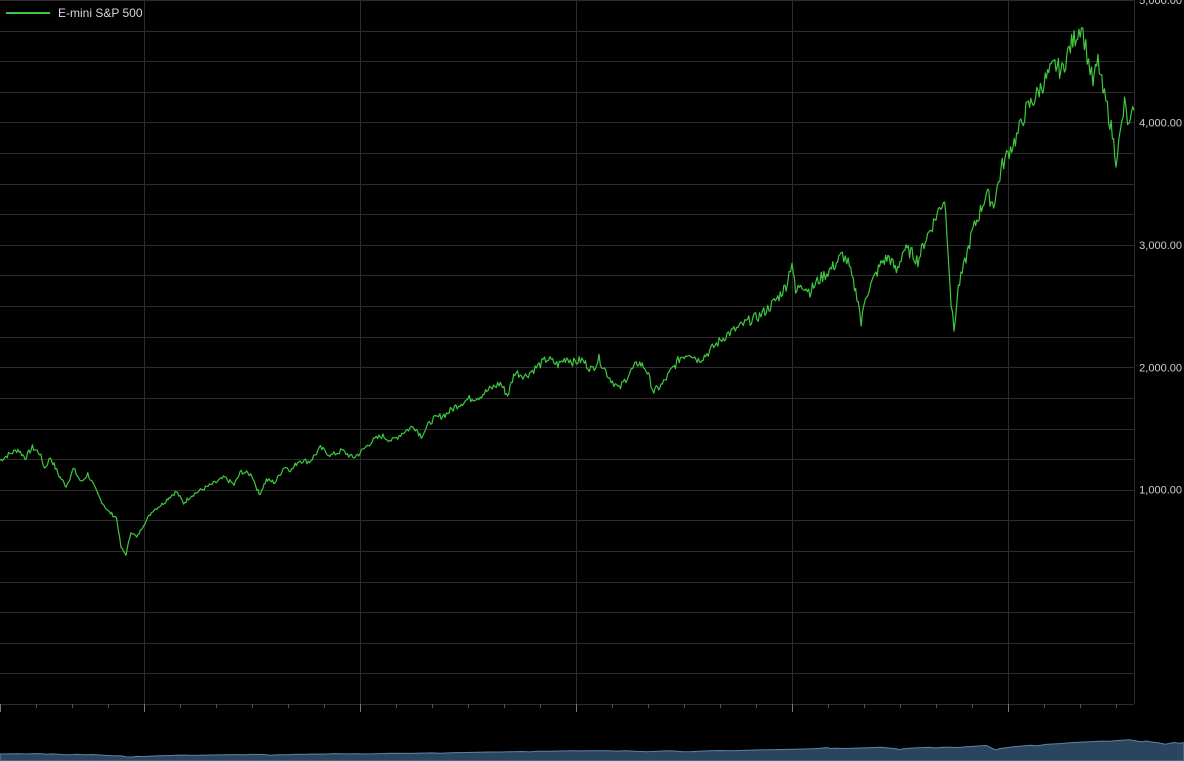 The image size is (1184, 761). What do you see at coordinates (1160, 246) in the screenshot?
I see `y-tick-label: 3,000.00` at bounding box center [1160, 246].